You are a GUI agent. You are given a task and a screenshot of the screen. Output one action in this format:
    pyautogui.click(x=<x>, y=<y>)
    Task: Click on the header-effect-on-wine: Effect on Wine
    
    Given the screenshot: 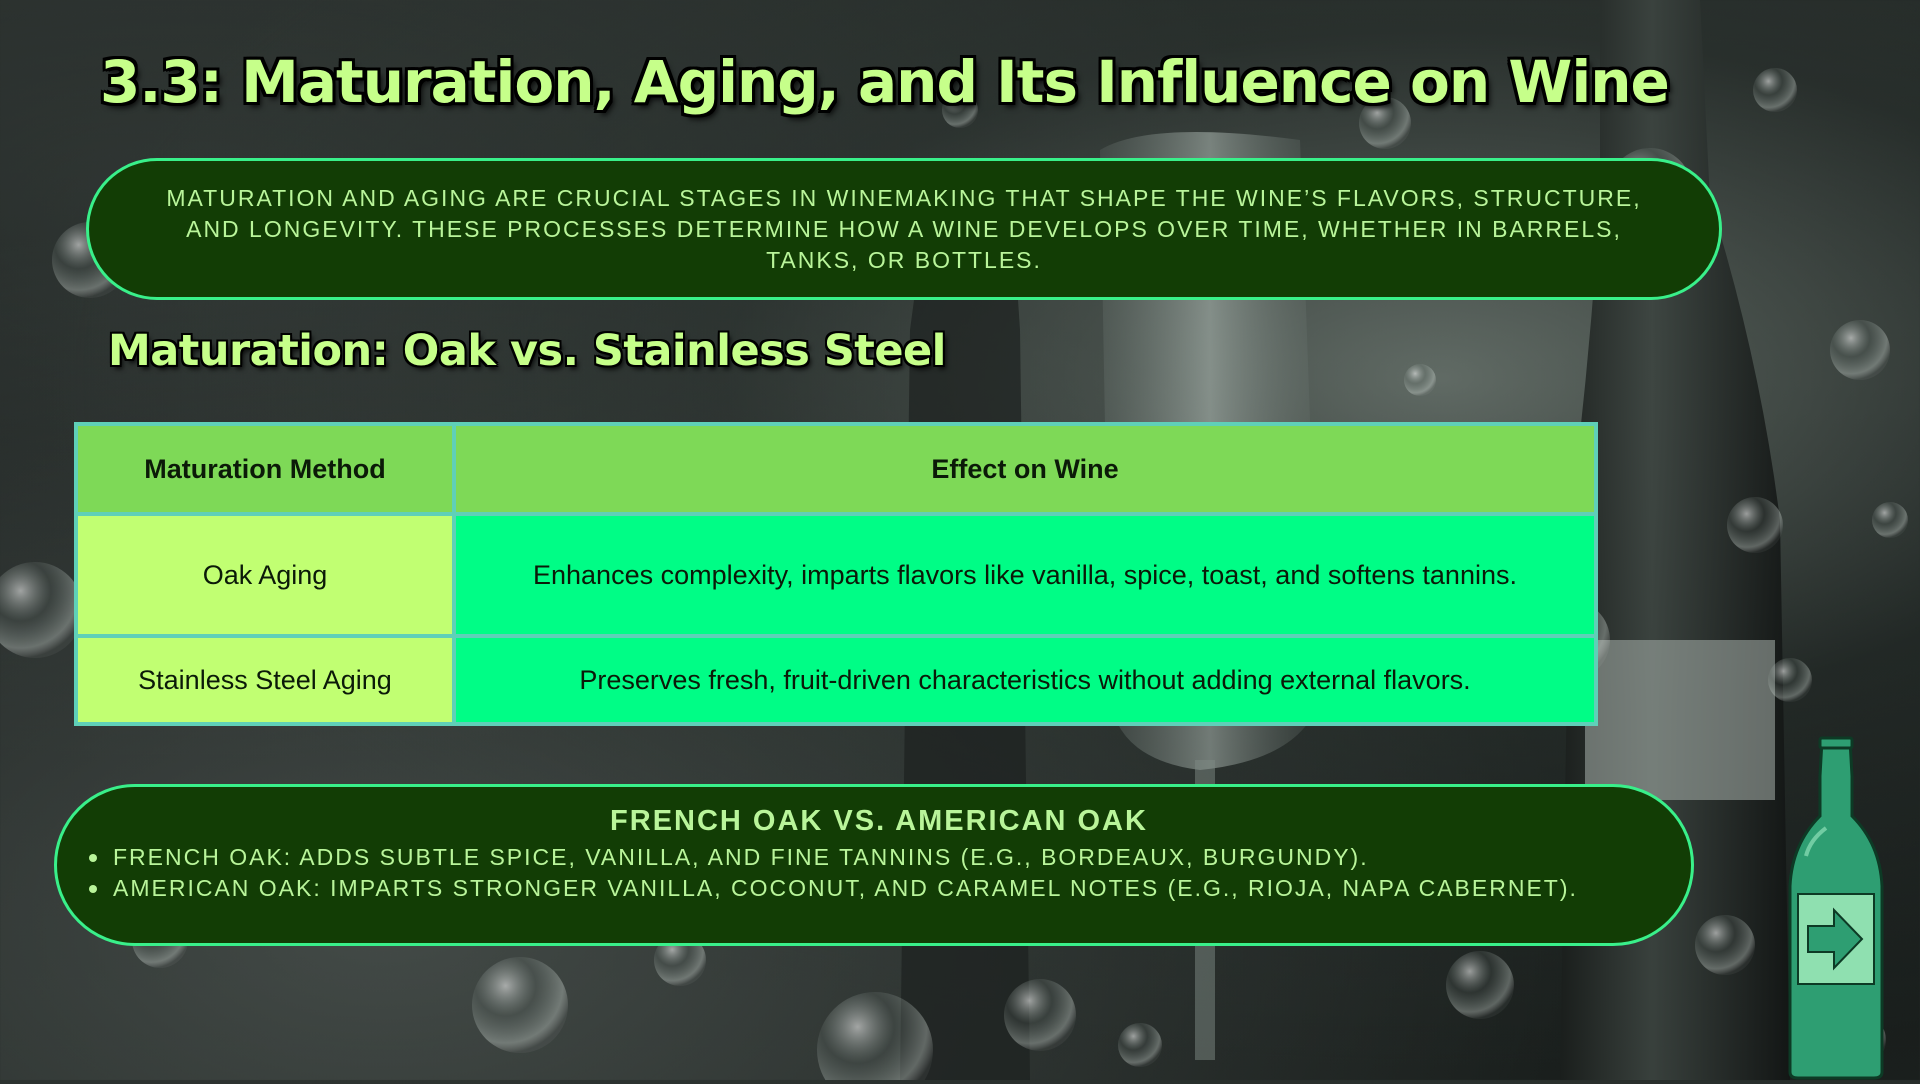 What is the action you would take?
    pyautogui.click(x=1025, y=469)
    